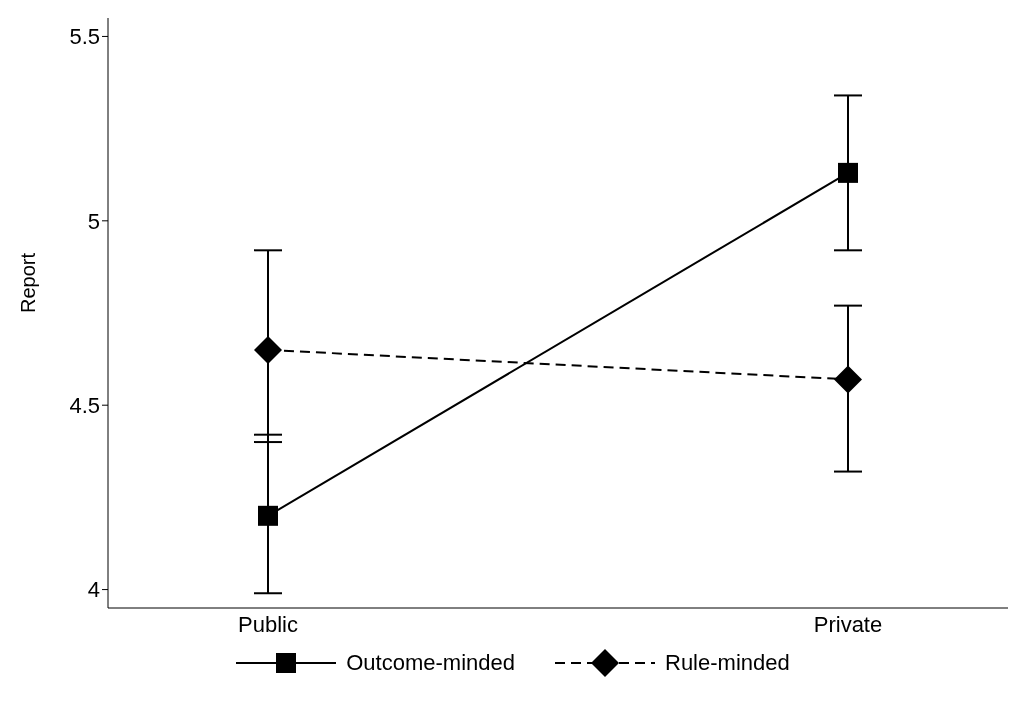  What do you see at coordinates (268, 624) in the screenshot?
I see `x-tick-label: Public` at bounding box center [268, 624].